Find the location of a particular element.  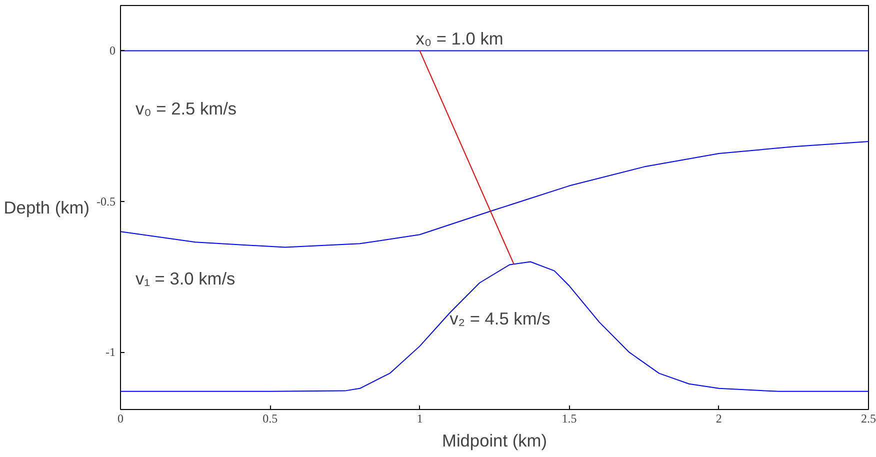

annotation: v₁ = 3.0 km/s is located at coordinates (185, 278).